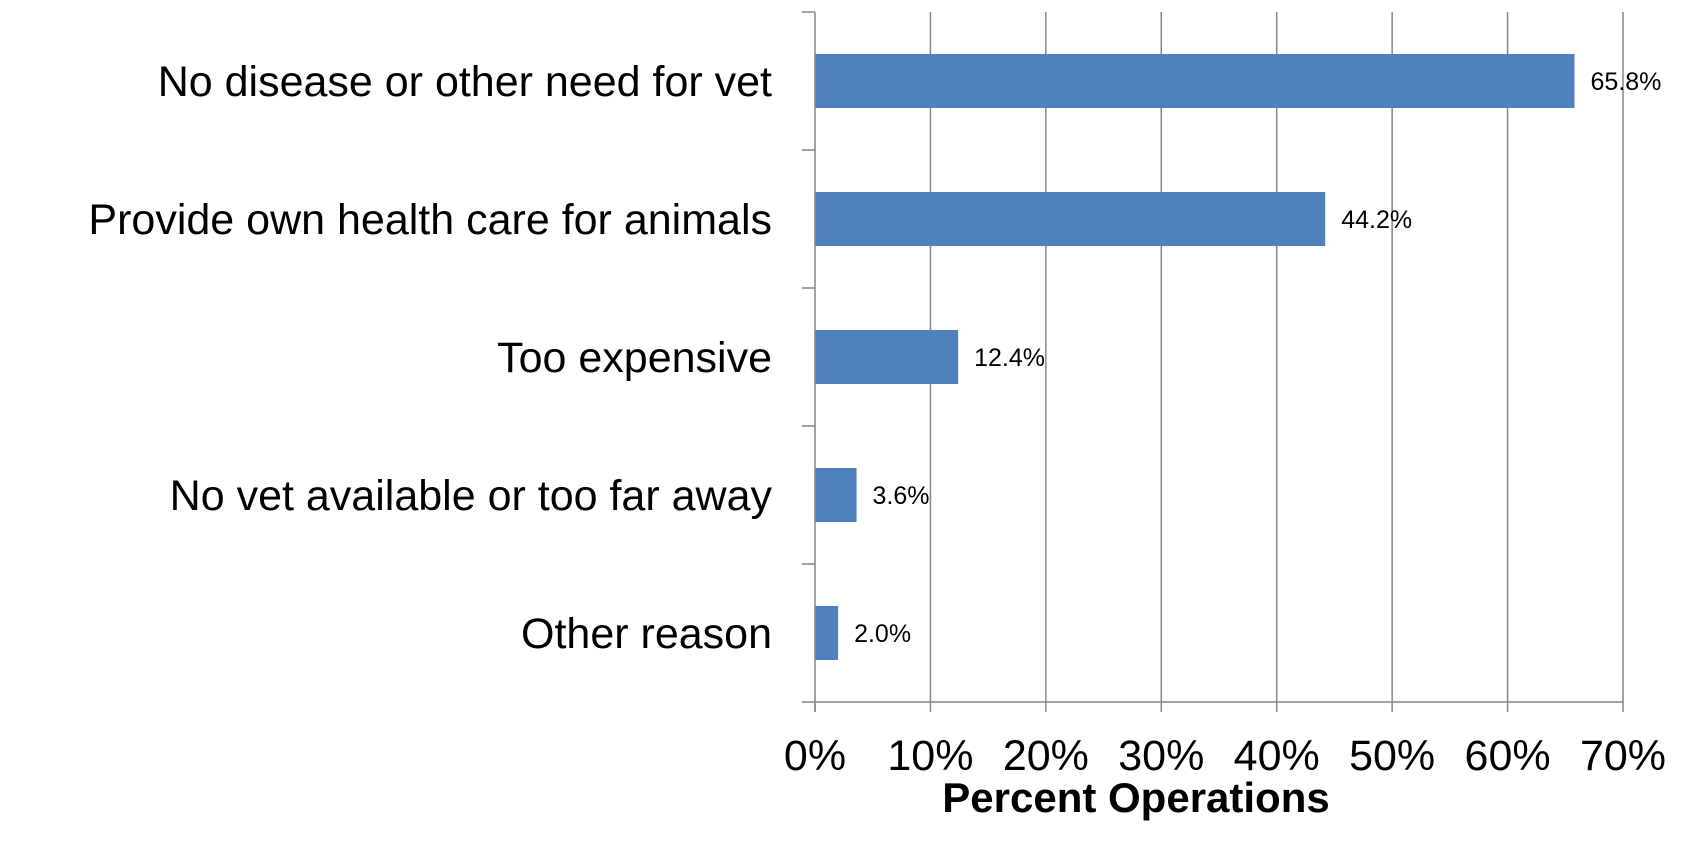  I want to click on y-category-label: No vet available or too far away, so click(471, 496).